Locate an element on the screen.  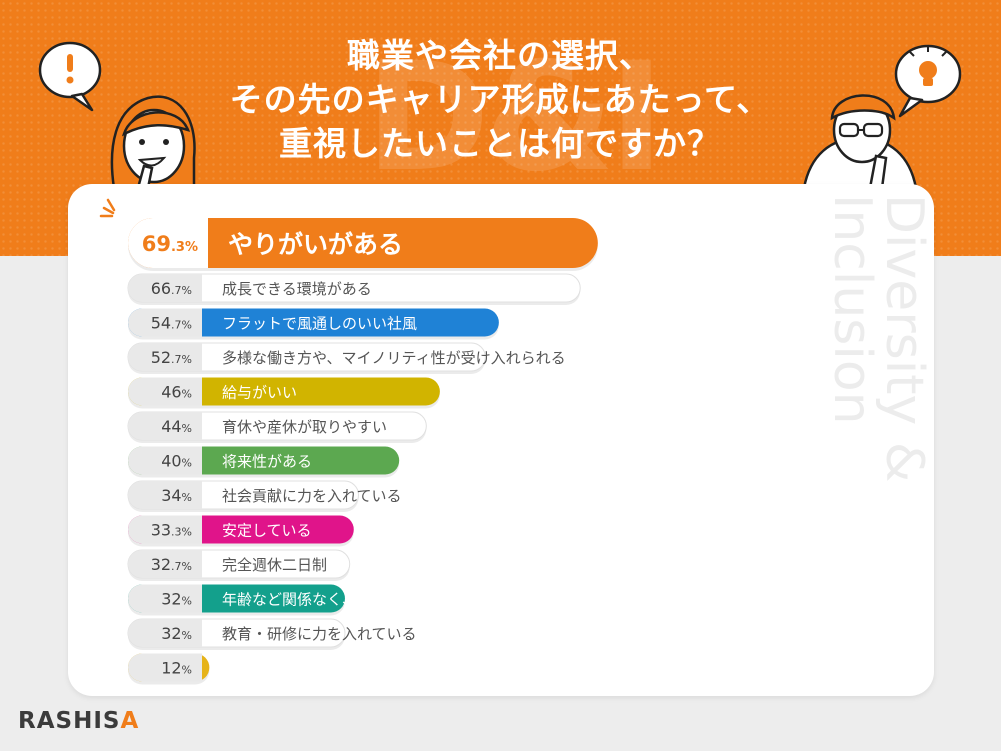
page-title: 職業や会社の選択、 その先のキャリア形成にあたって、 重視したいことは何ですか？ is located at coordinates (500, 100).